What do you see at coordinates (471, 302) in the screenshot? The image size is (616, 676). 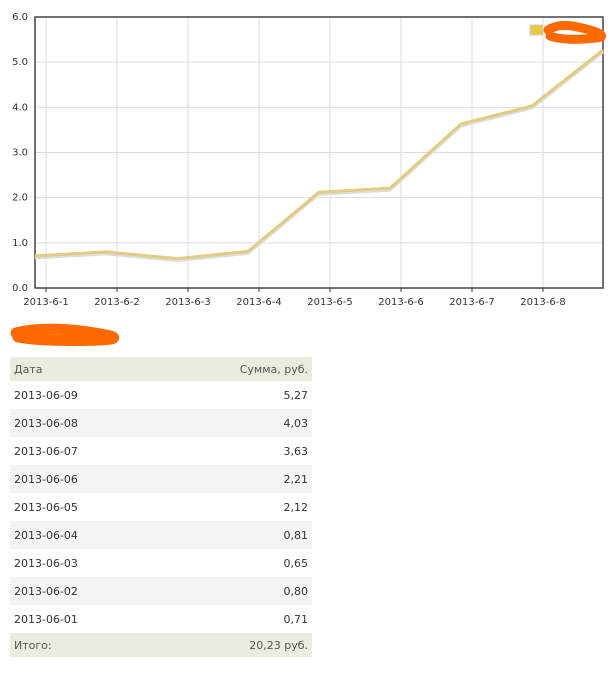 I see `x-tick-label: 2013-6-7` at bounding box center [471, 302].